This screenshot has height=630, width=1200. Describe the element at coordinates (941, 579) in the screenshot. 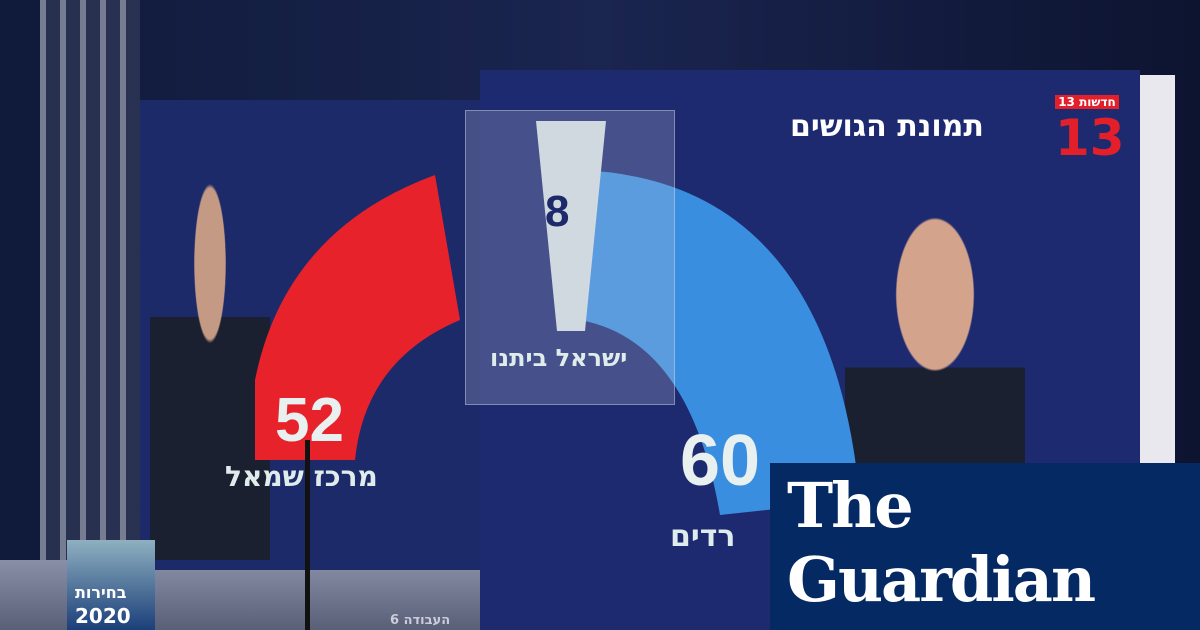

I see `logo-line2: Guardian` at that location.